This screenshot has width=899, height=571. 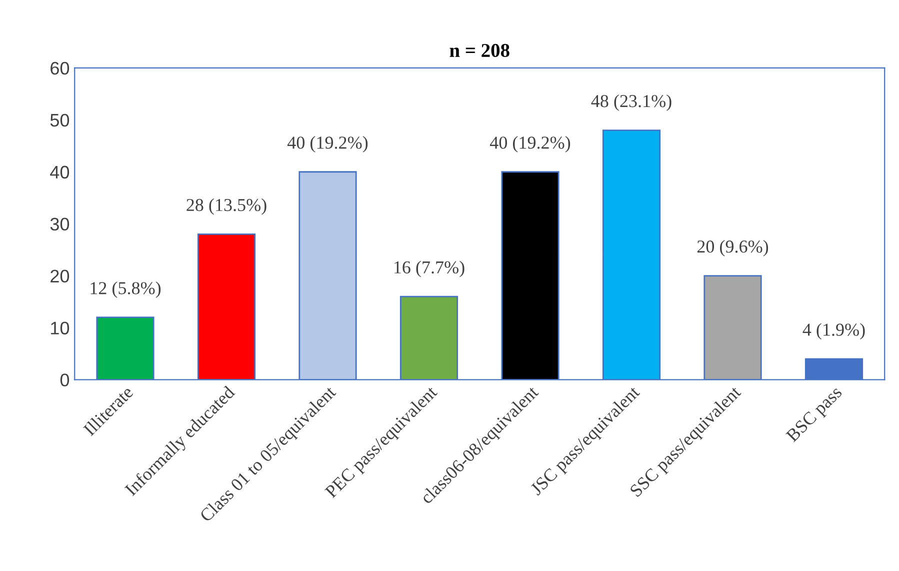 What do you see at coordinates (732, 248) in the screenshot?
I see `data-label: 20 (9.6%)` at bounding box center [732, 248].